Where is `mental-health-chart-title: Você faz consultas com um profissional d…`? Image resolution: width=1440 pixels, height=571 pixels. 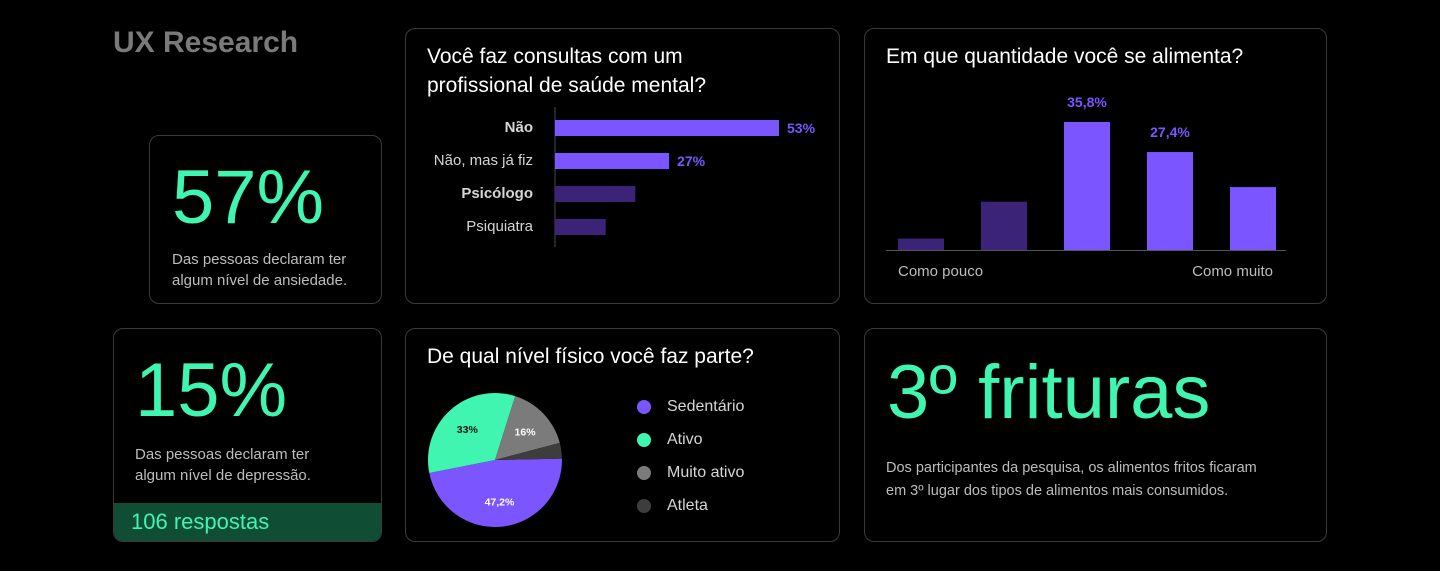 mental-health-chart-title: Você faz consultas com um profissional d… is located at coordinates (566, 71).